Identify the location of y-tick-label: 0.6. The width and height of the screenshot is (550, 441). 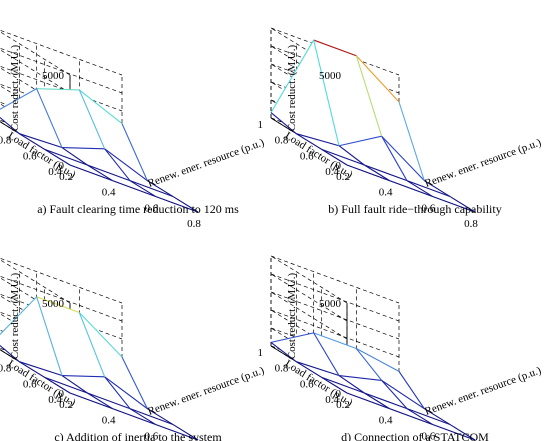
(307, 156).